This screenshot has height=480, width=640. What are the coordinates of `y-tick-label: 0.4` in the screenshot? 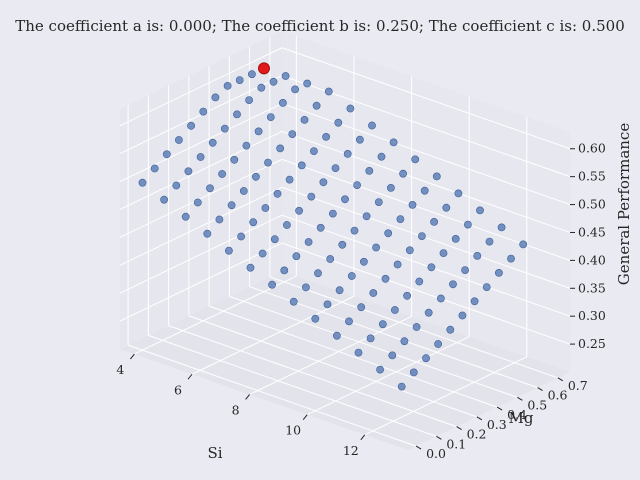 It's located at (517, 414).